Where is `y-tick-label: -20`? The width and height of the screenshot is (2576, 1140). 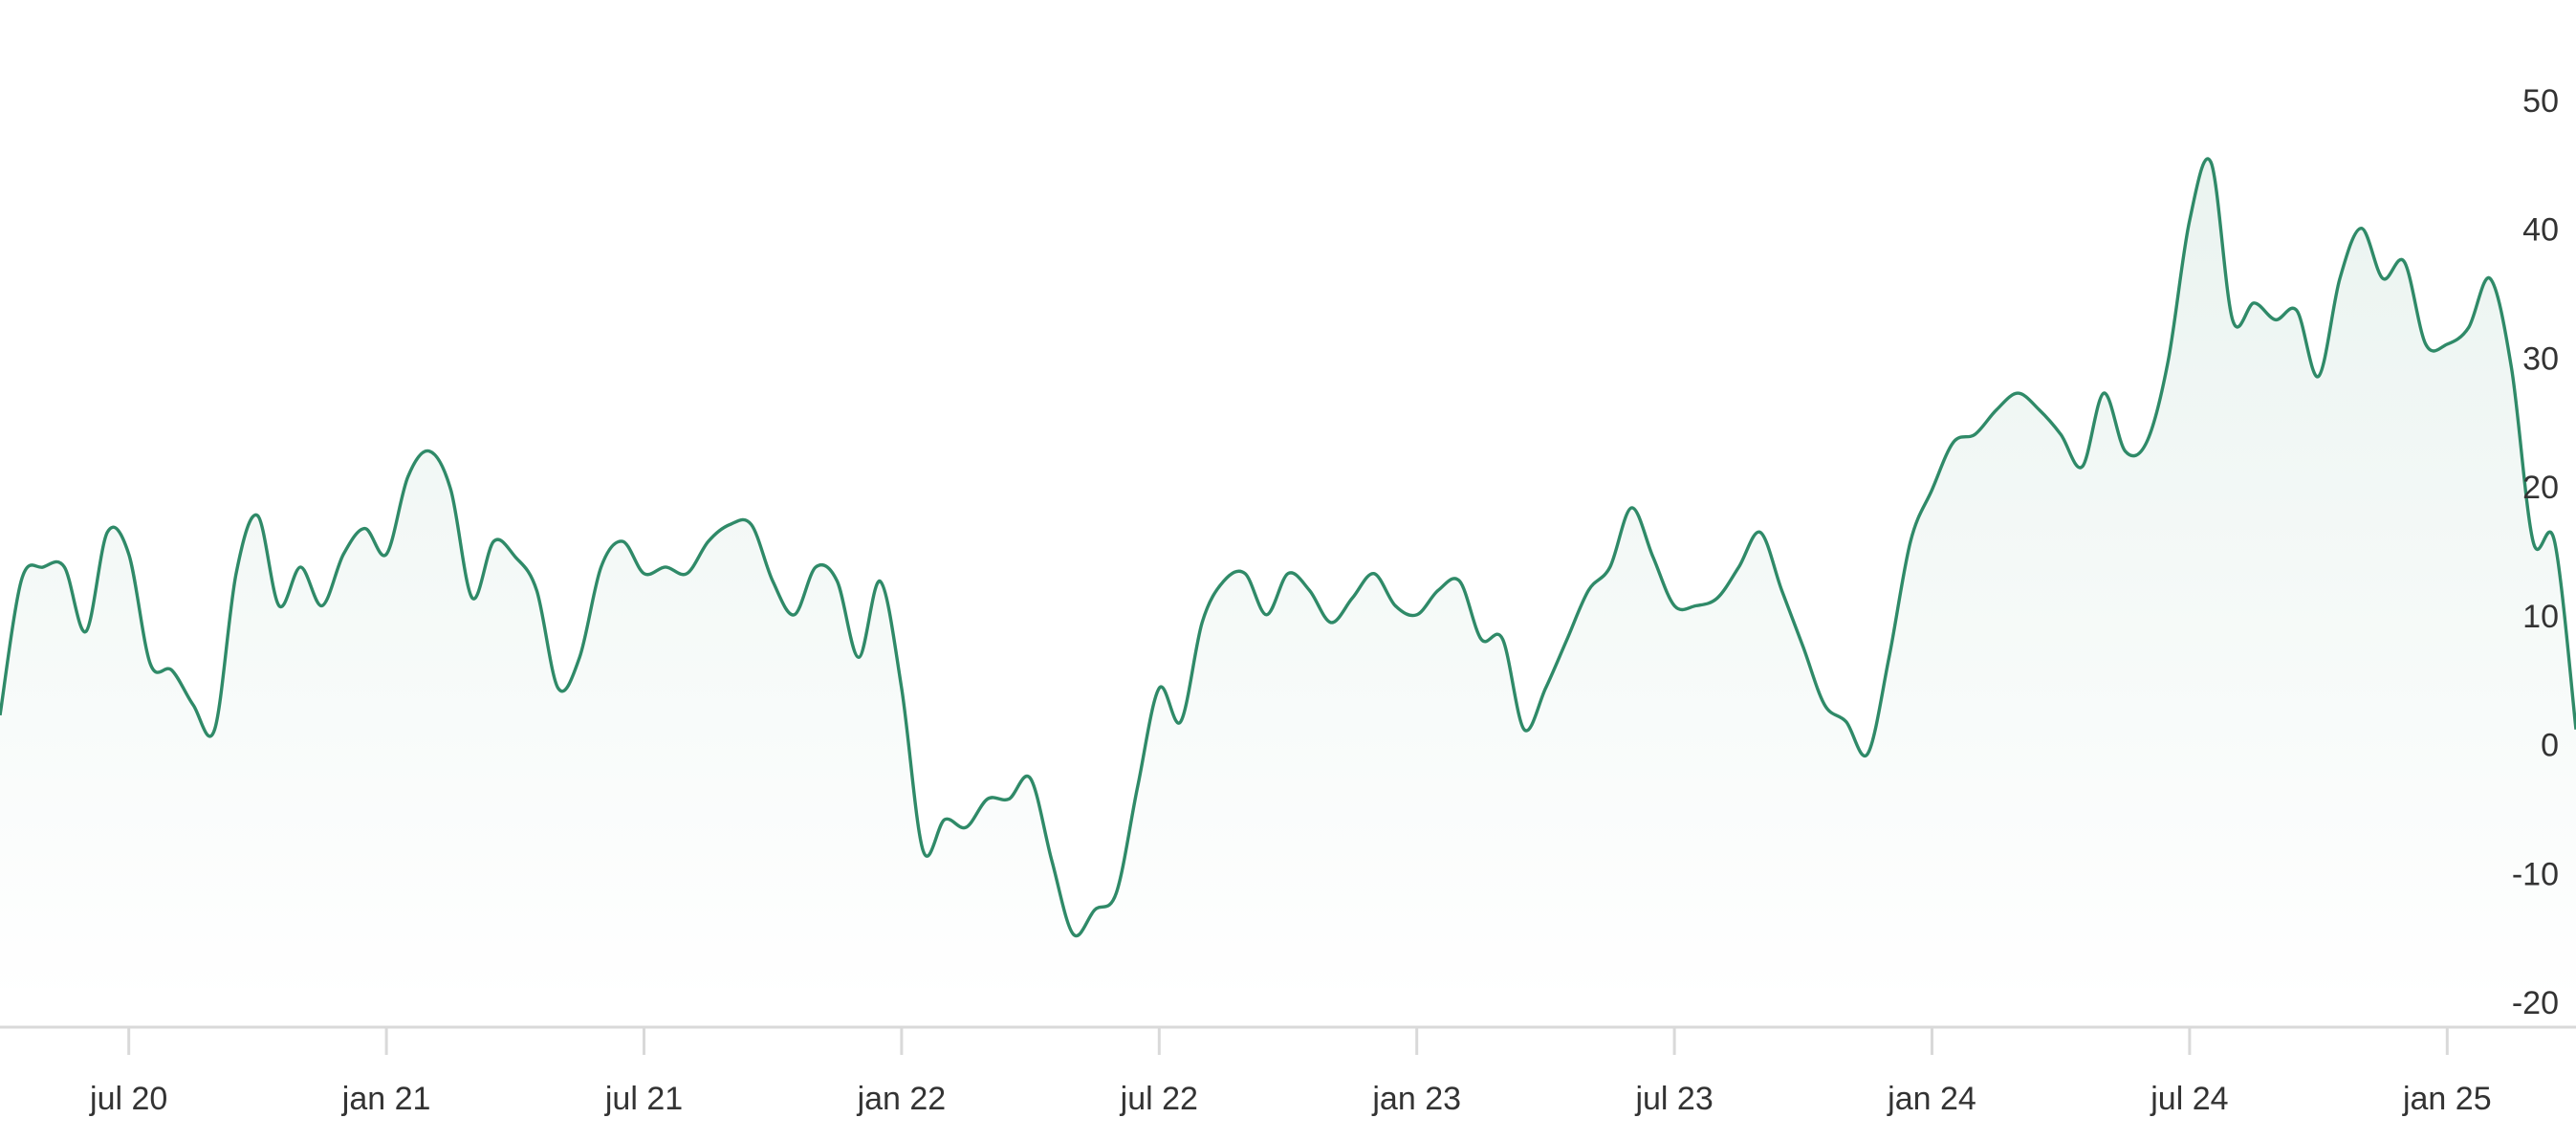
y-tick-label: -20 is located at coordinates (2535, 1003).